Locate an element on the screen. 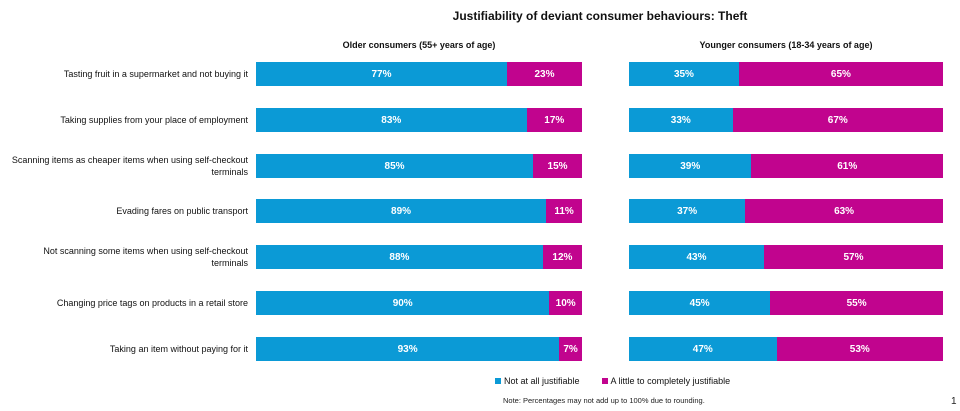 The height and width of the screenshot is (411, 960). stacked-bar: 39% 61% is located at coordinates (786, 166).